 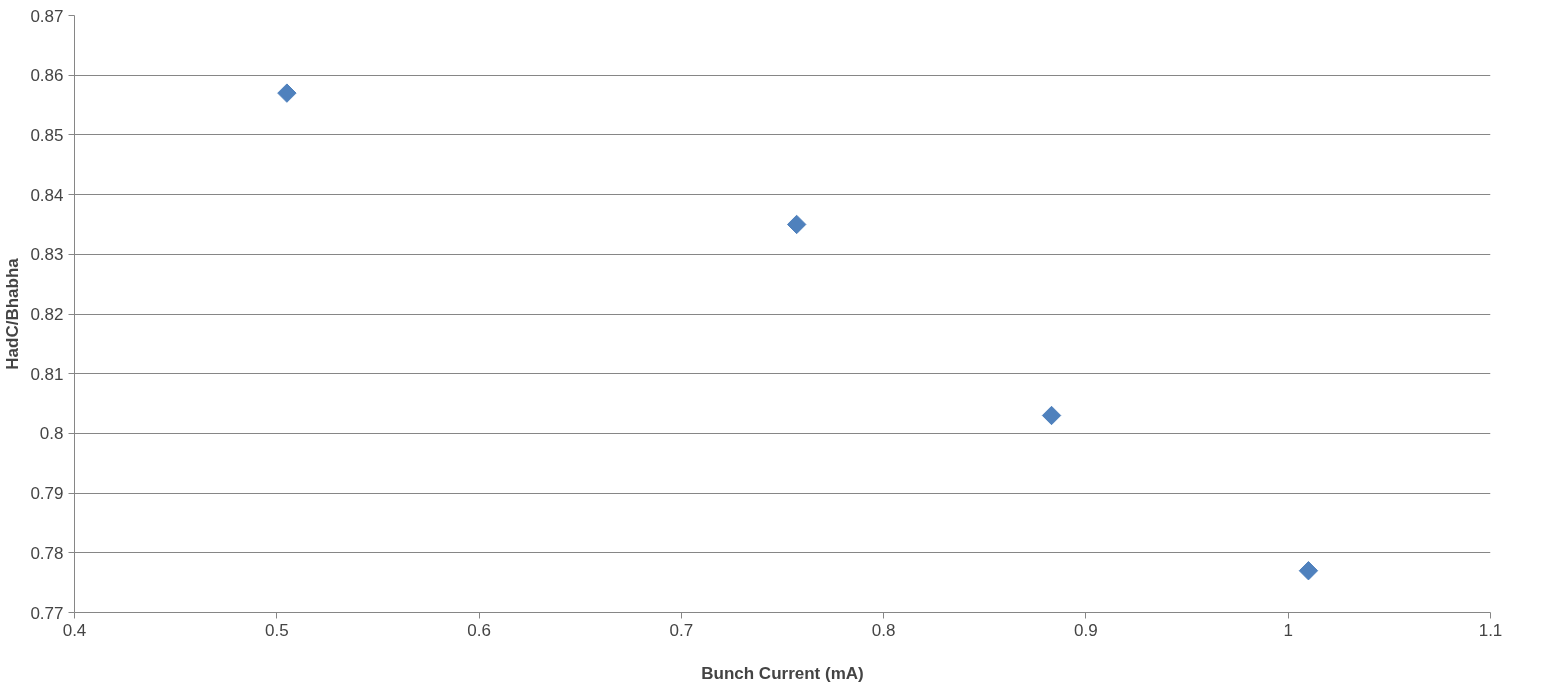 What do you see at coordinates (782, 673) in the screenshot?
I see `x-axis-title: Bunch Current (mA)` at bounding box center [782, 673].